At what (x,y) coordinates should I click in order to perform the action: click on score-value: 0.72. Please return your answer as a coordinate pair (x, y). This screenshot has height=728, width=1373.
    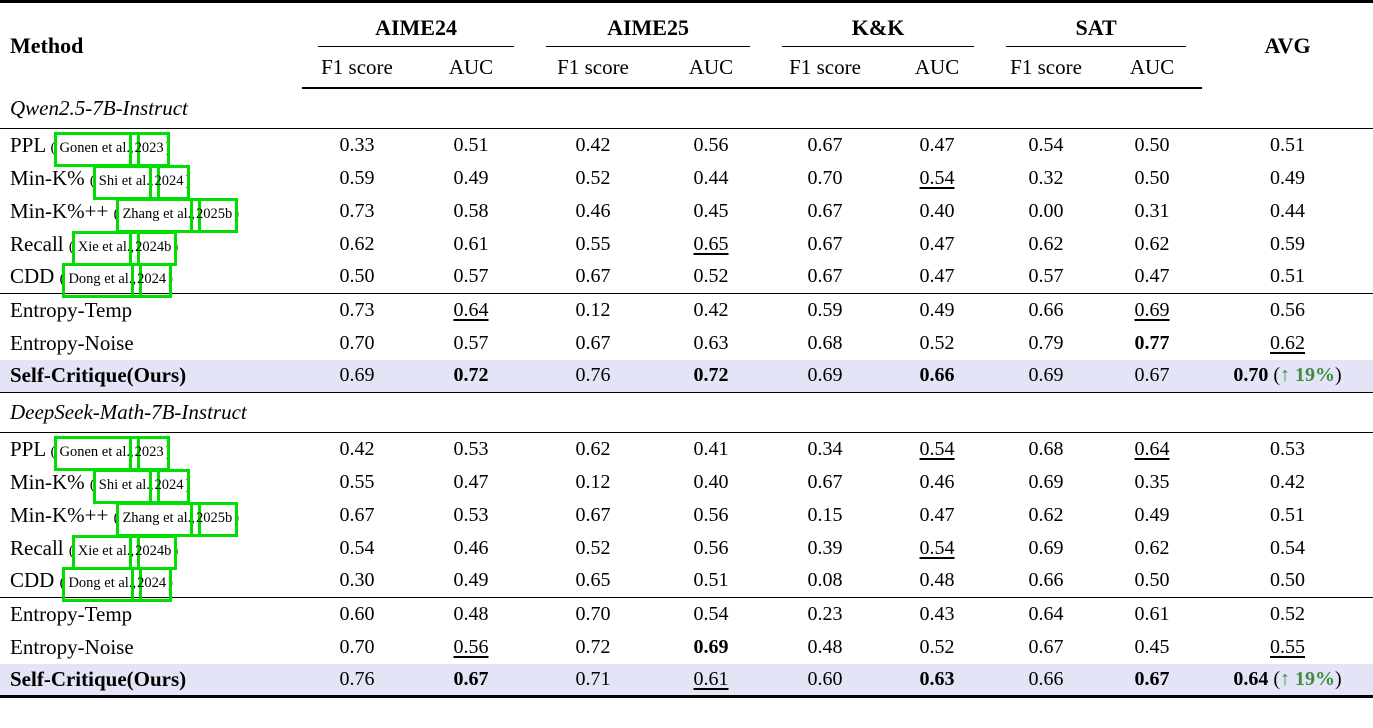
    Looking at the image, I should click on (471, 375).